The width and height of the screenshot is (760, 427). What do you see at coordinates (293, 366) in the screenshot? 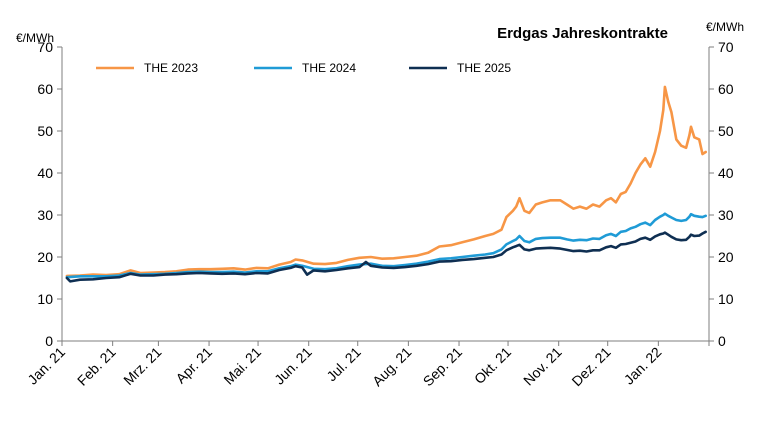
I see `x-tick-label: Jun. 21` at bounding box center [293, 366].